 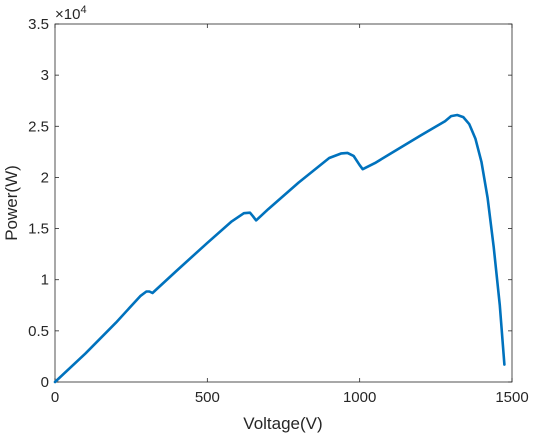 I want to click on y-tick-label: 3.5, so click(x=38, y=24).